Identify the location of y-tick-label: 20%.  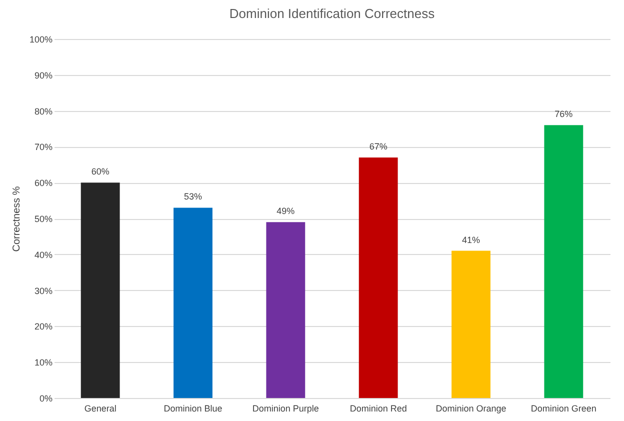
(43, 327).